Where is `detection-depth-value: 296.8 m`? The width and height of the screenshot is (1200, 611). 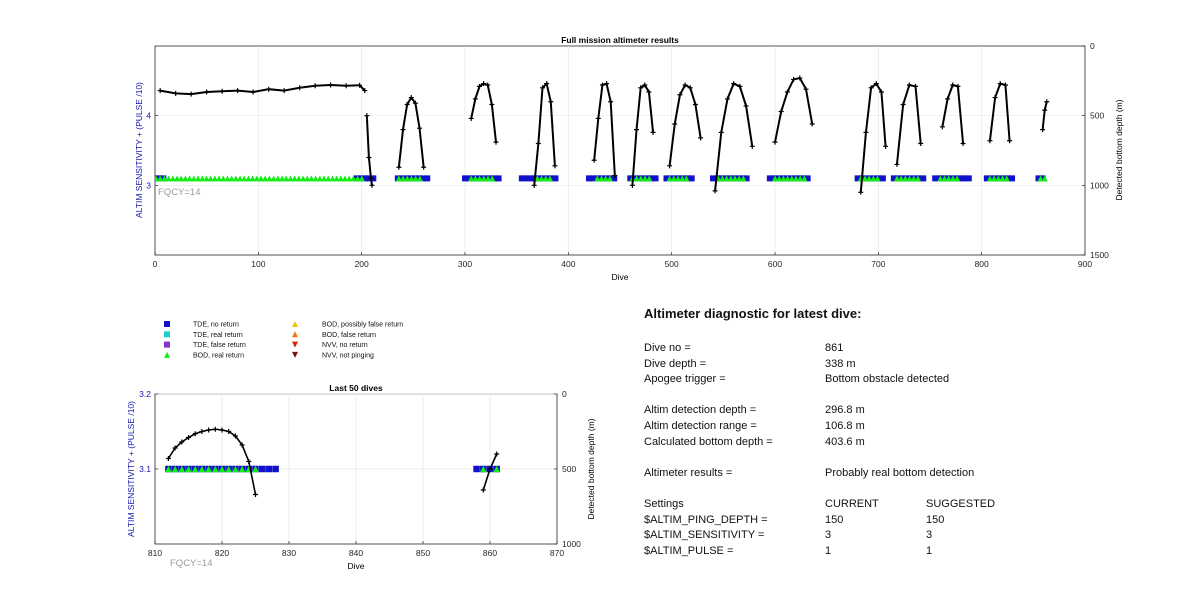
detection-depth-value: 296.8 m is located at coordinates (845, 410).